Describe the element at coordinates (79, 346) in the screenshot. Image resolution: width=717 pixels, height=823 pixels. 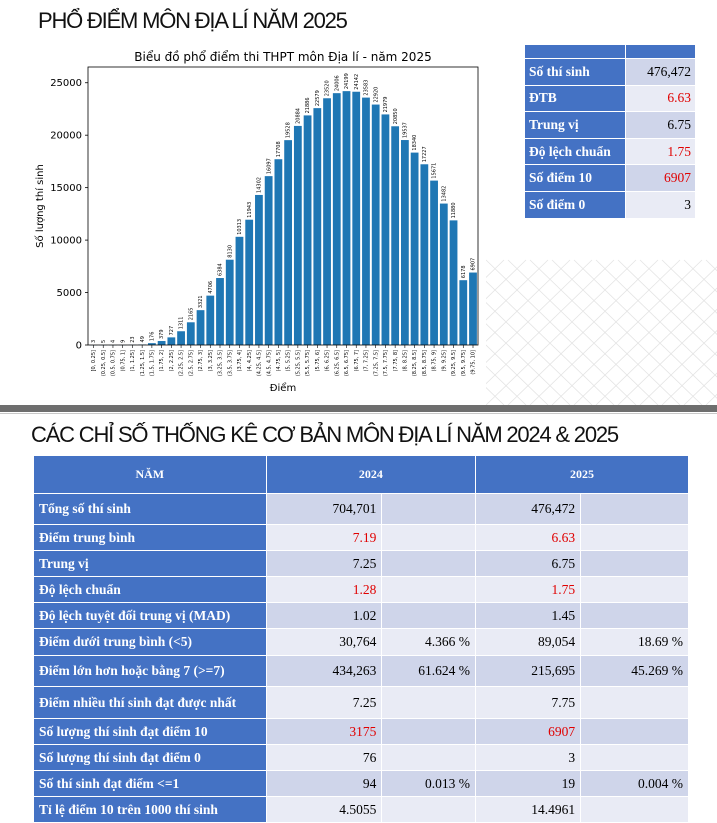
I see `y-tick-label: 0` at that location.